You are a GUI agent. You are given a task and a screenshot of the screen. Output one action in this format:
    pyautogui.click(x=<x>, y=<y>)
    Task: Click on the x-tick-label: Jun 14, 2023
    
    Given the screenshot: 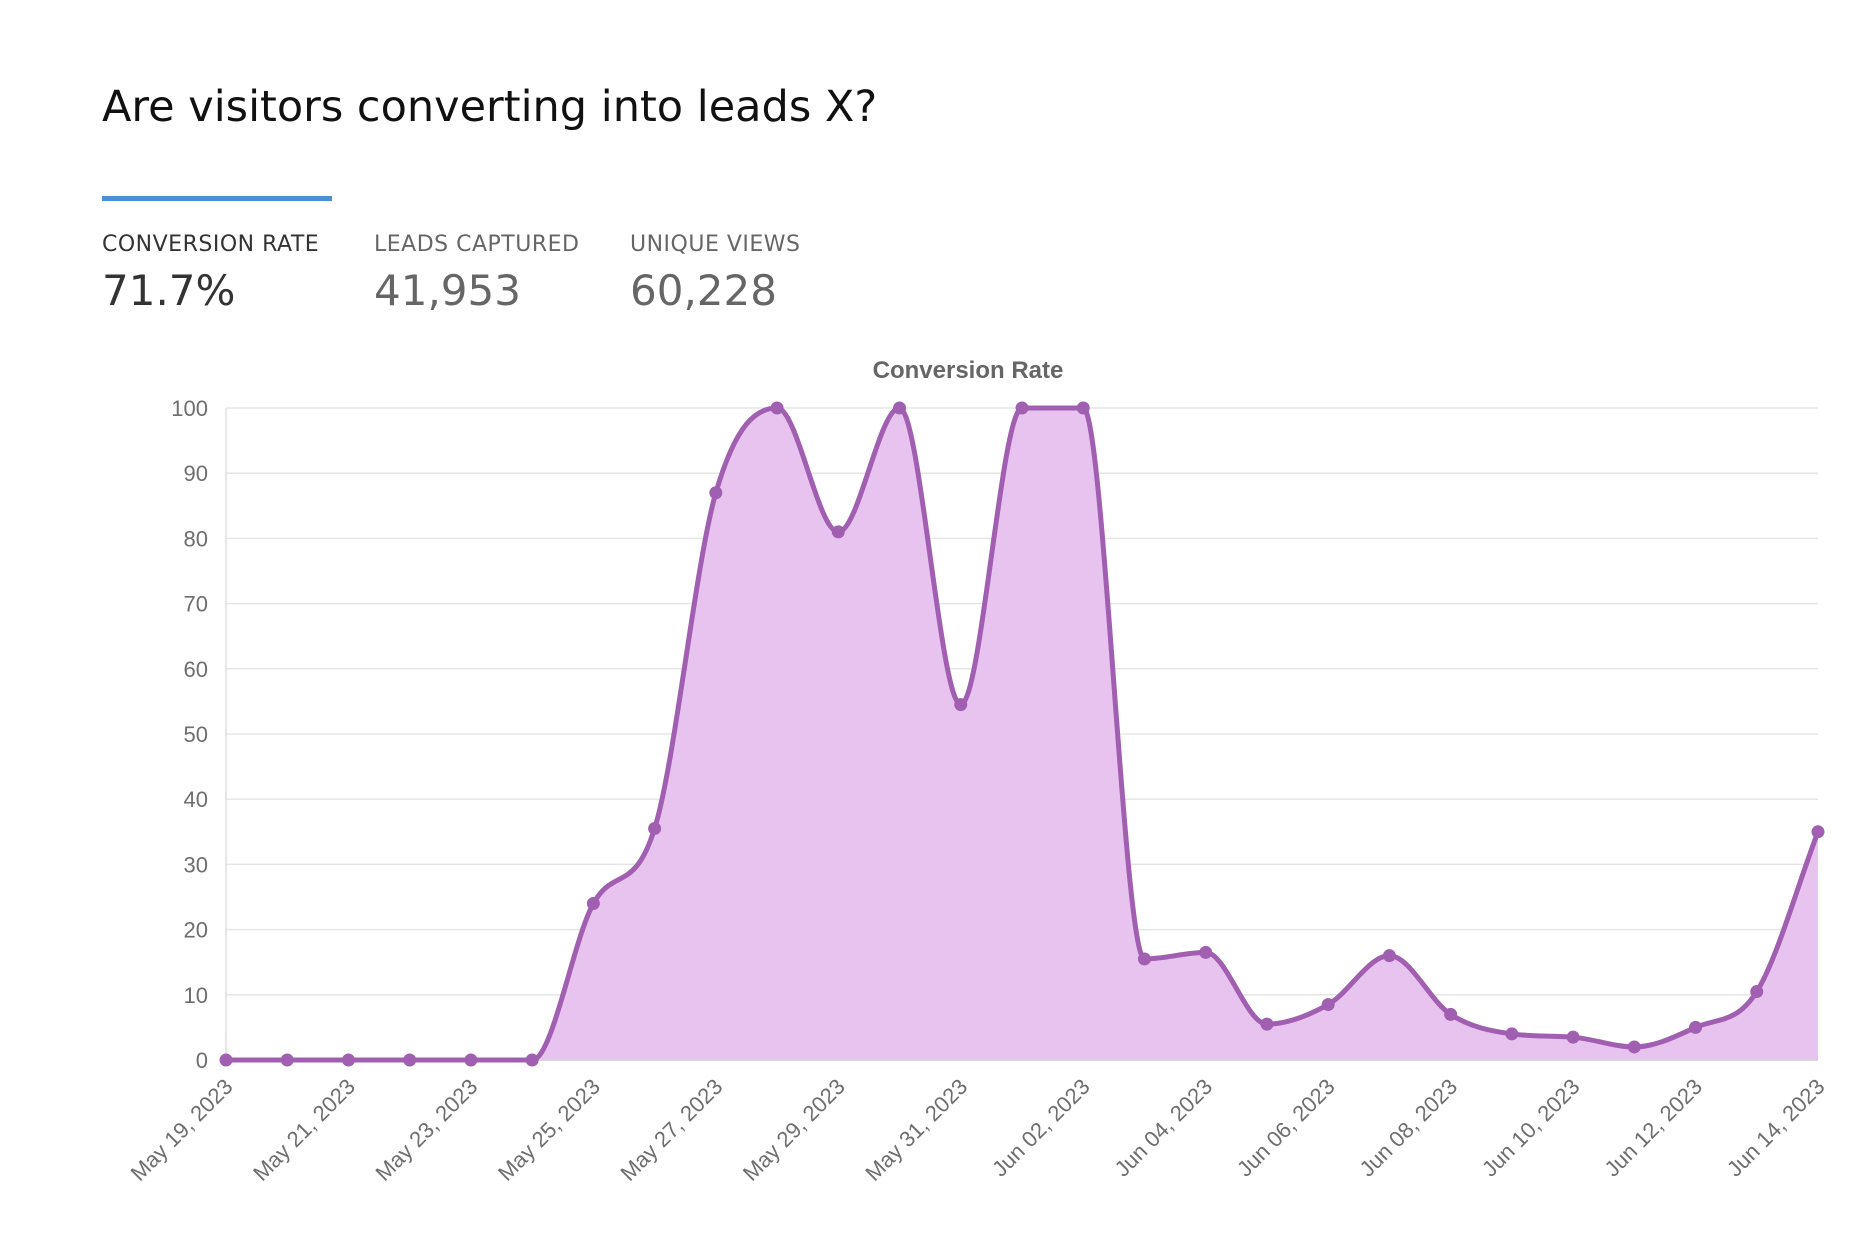 What is the action you would take?
    pyautogui.click(x=1776, y=1128)
    